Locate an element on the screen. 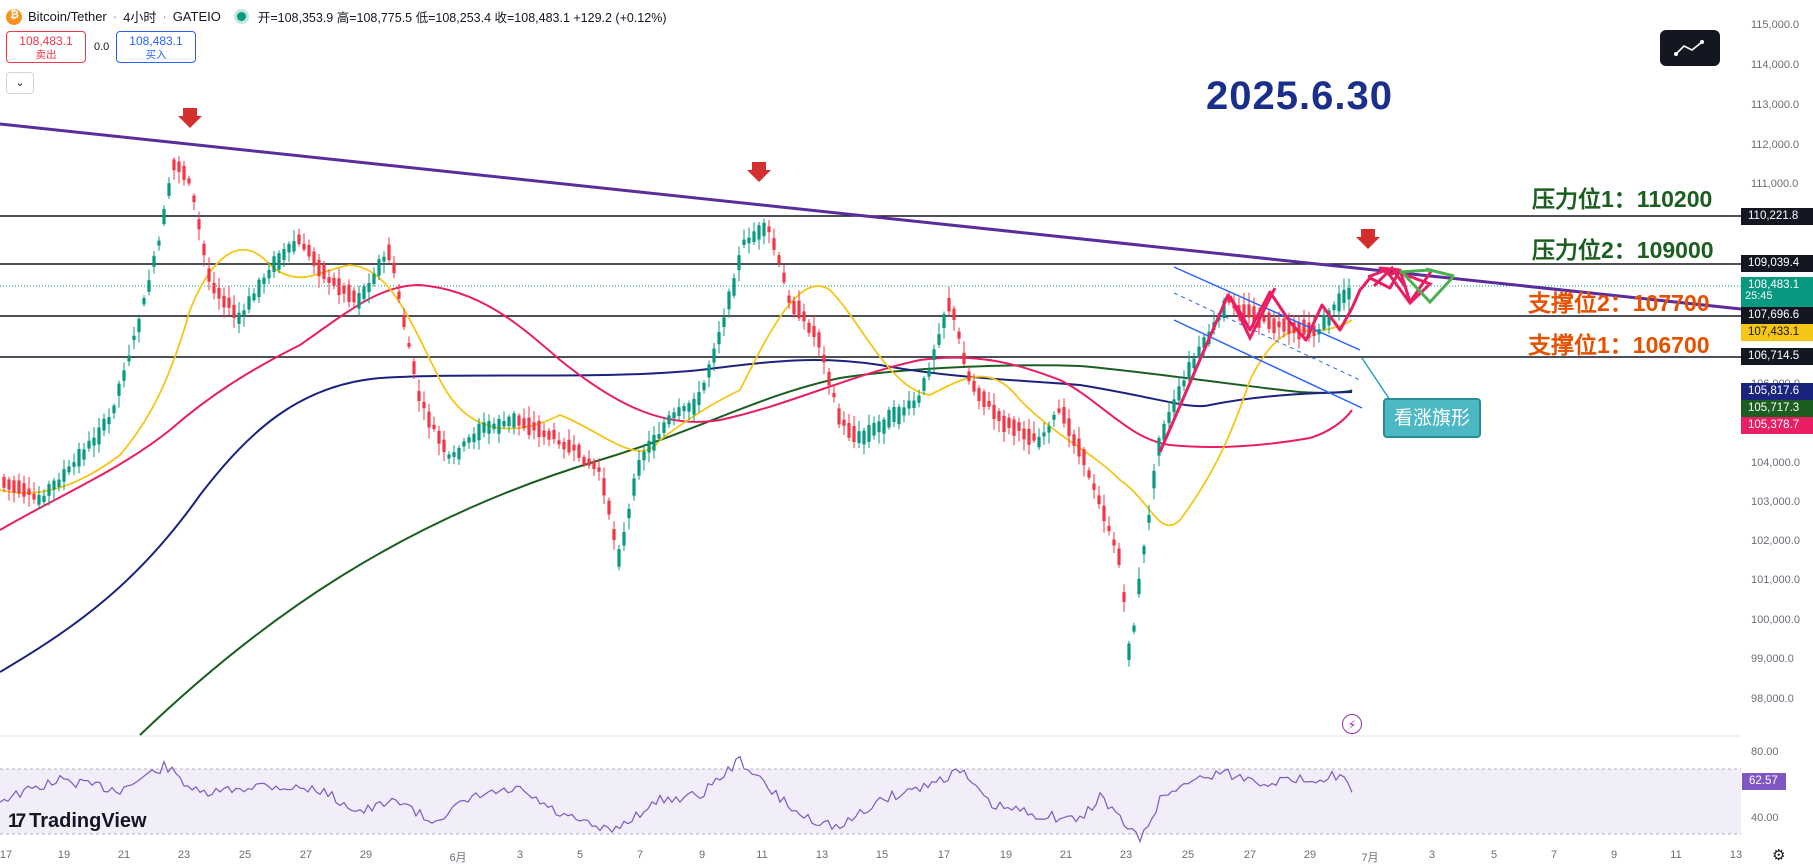 Image resolution: width=1813 pixels, height=867 pixels. flag-upper-line is located at coordinates (1267, 308).